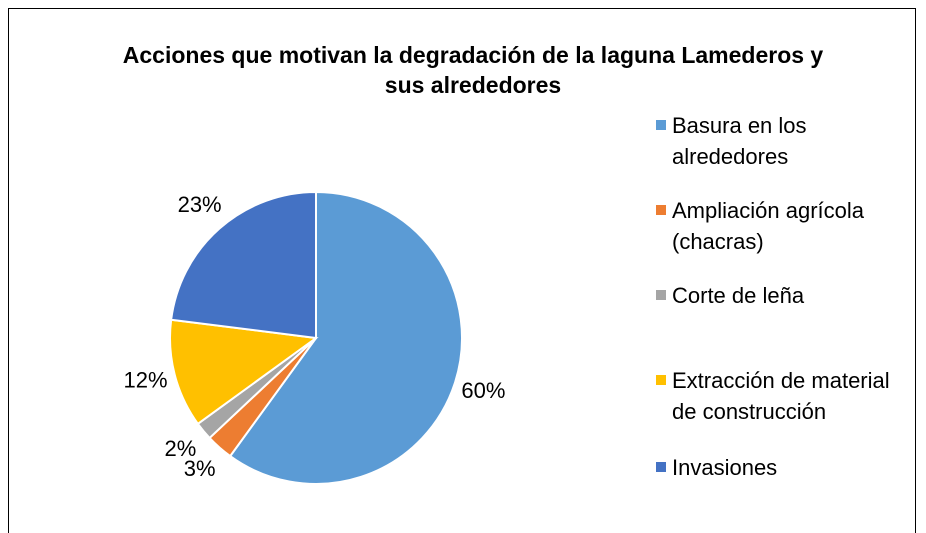 This screenshot has width=926, height=533. I want to click on data-label: 2%, so click(180, 448).